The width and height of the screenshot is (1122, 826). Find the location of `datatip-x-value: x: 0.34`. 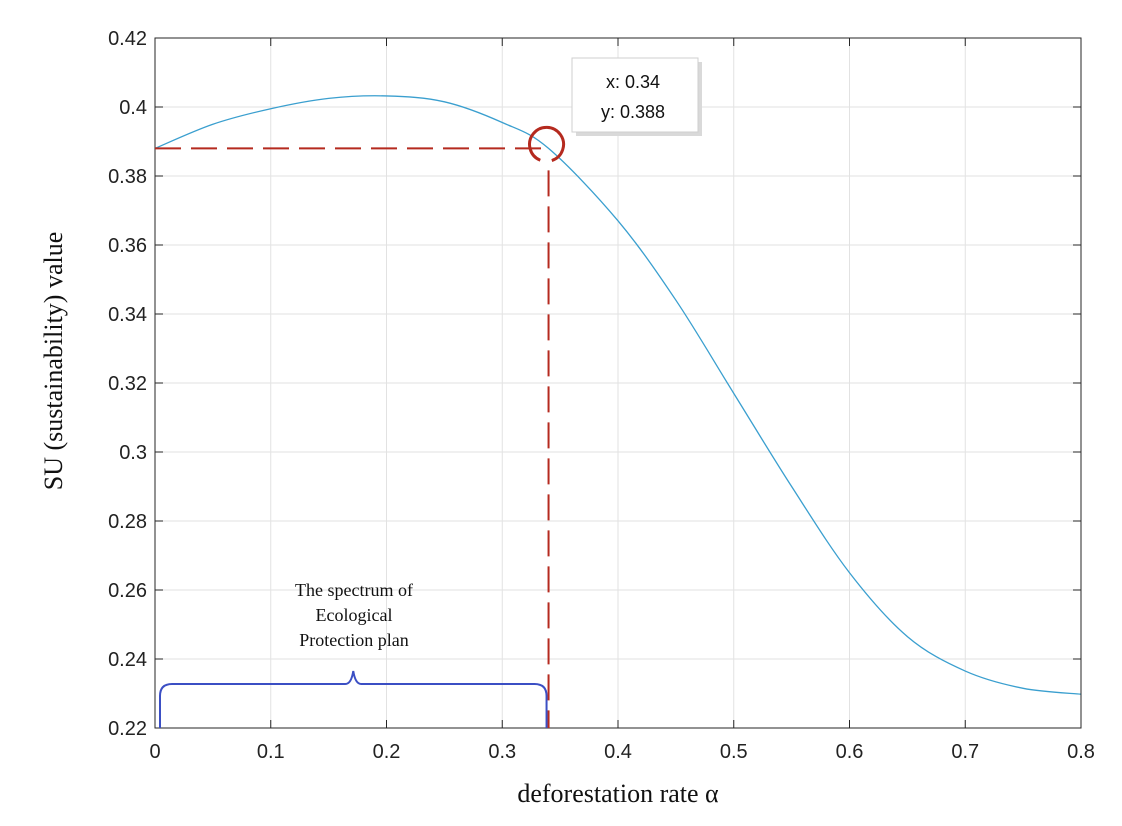

datatip-x-value: x: 0.34 is located at coordinates (633, 82).